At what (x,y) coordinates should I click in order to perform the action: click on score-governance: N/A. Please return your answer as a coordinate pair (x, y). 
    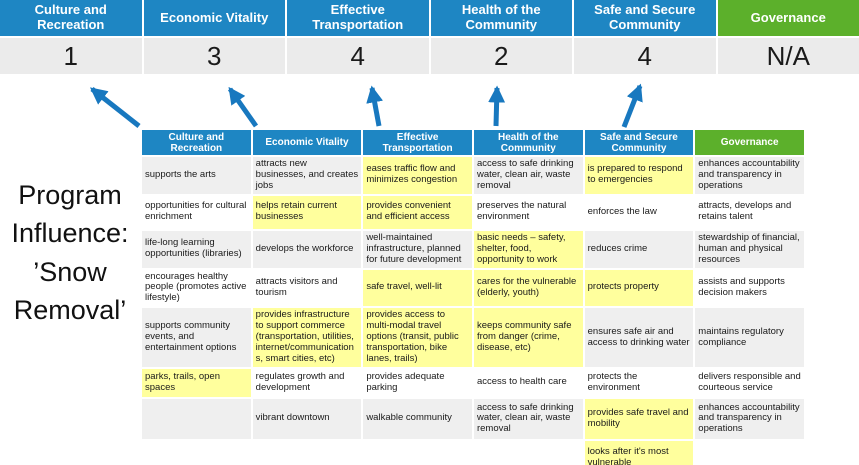
    Looking at the image, I should click on (788, 56).